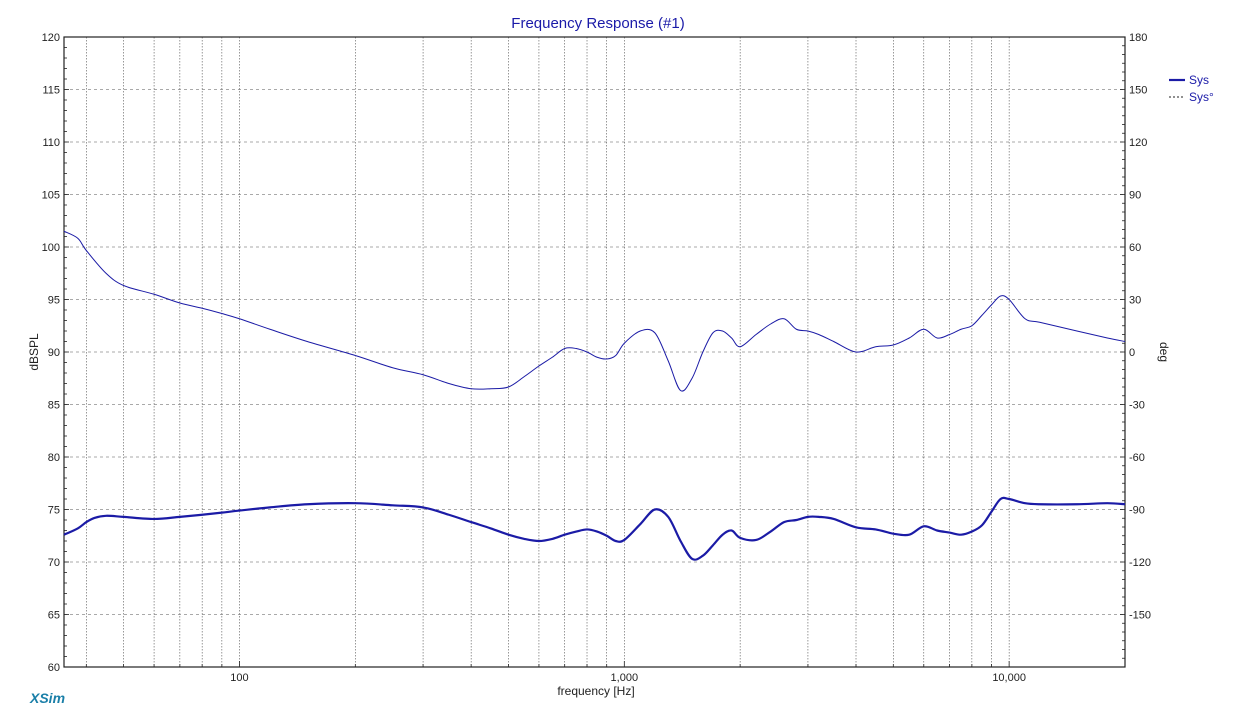 The width and height of the screenshot is (1241, 722). I want to click on y-tick-label: 85, so click(54, 406).